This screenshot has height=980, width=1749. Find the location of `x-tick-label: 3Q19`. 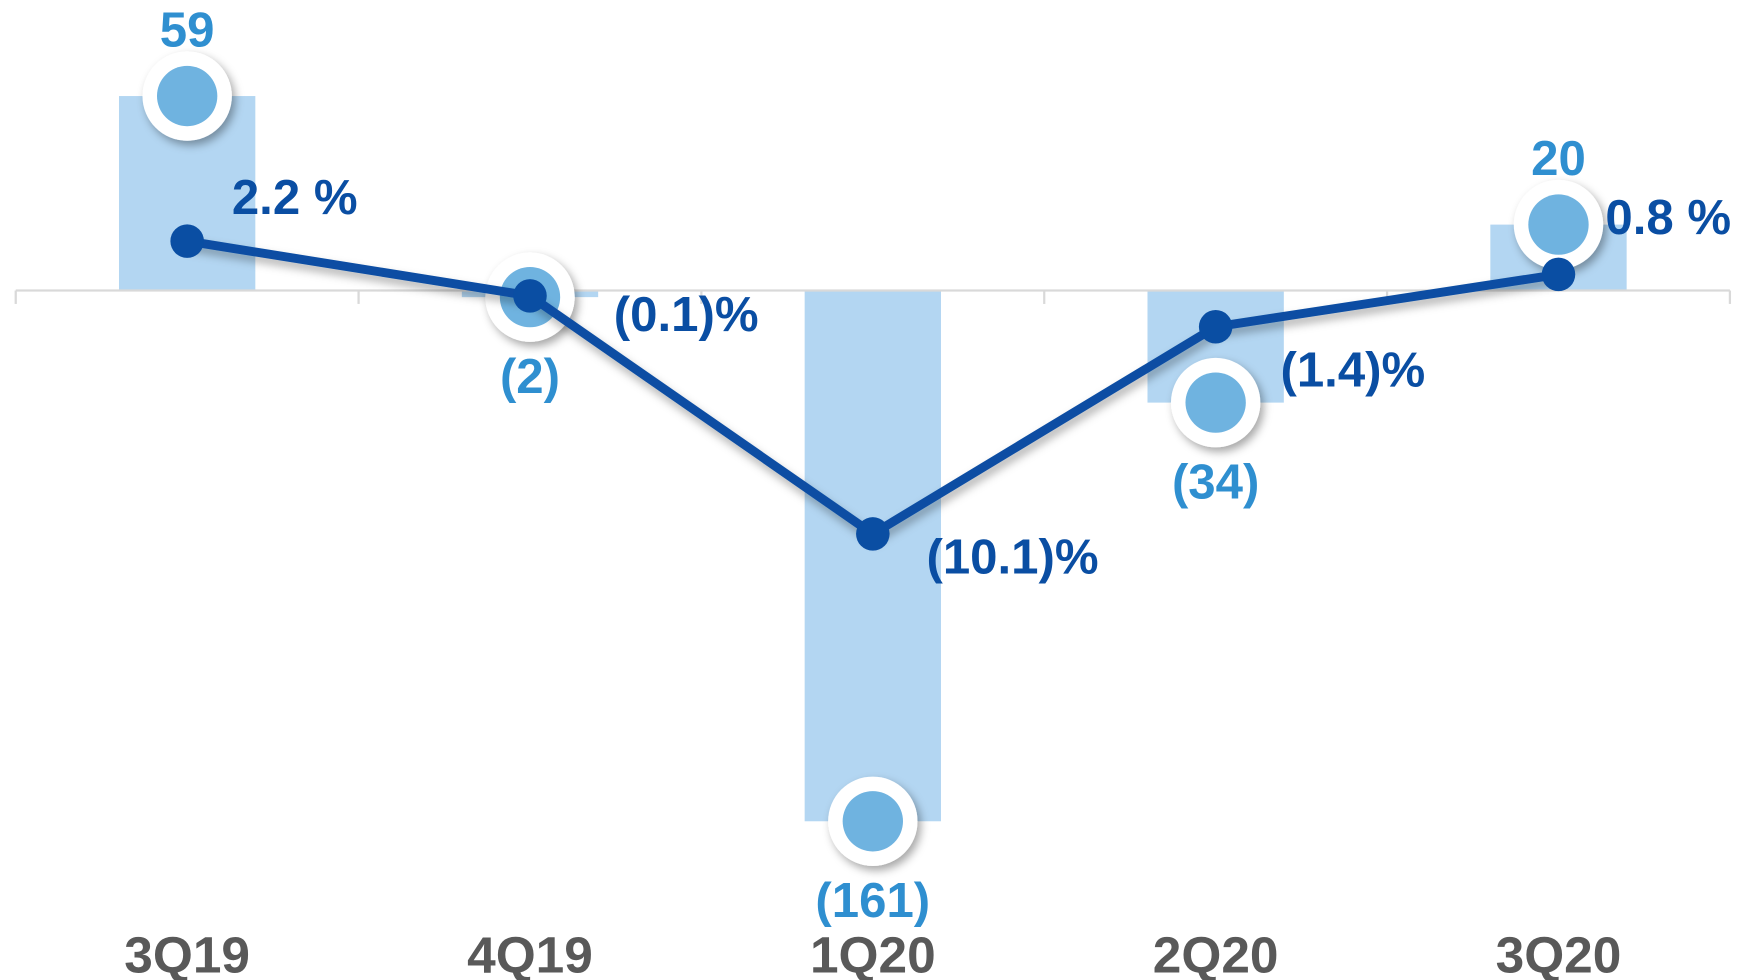

x-tick-label: 3Q19 is located at coordinates (187, 952).